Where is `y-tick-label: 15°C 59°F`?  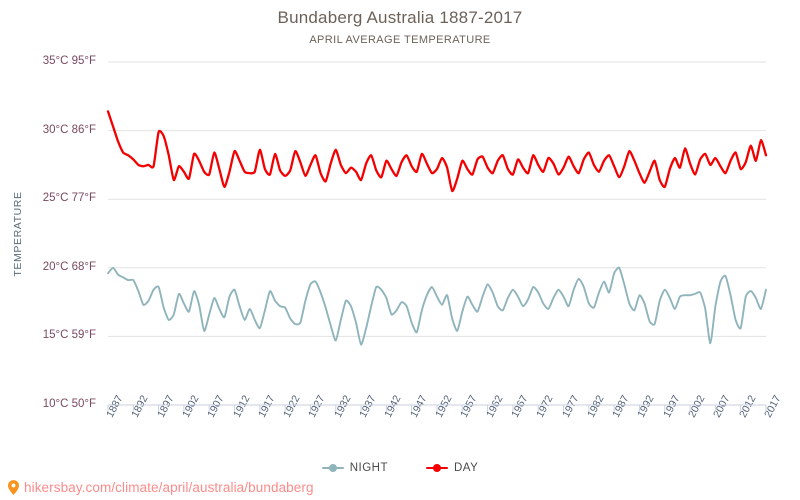
y-tick-label: 15°C 59°F is located at coordinates (69, 335).